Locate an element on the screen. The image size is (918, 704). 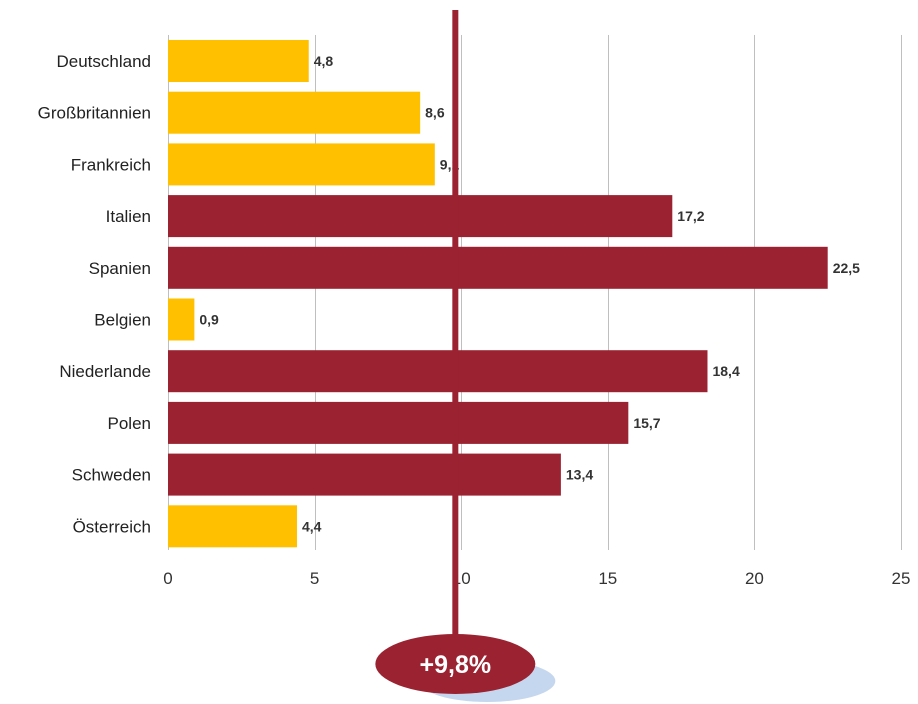
reference-badge-label: +9,8% is located at coordinates (456, 665).